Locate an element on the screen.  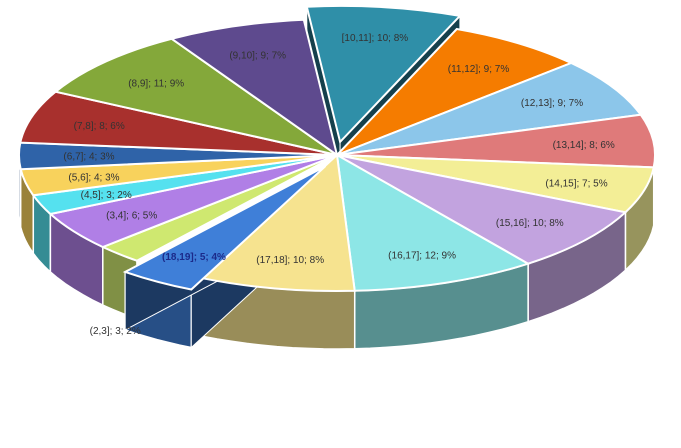
slice-label: (4,5]; 3; 2% is located at coordinates (106, 195).